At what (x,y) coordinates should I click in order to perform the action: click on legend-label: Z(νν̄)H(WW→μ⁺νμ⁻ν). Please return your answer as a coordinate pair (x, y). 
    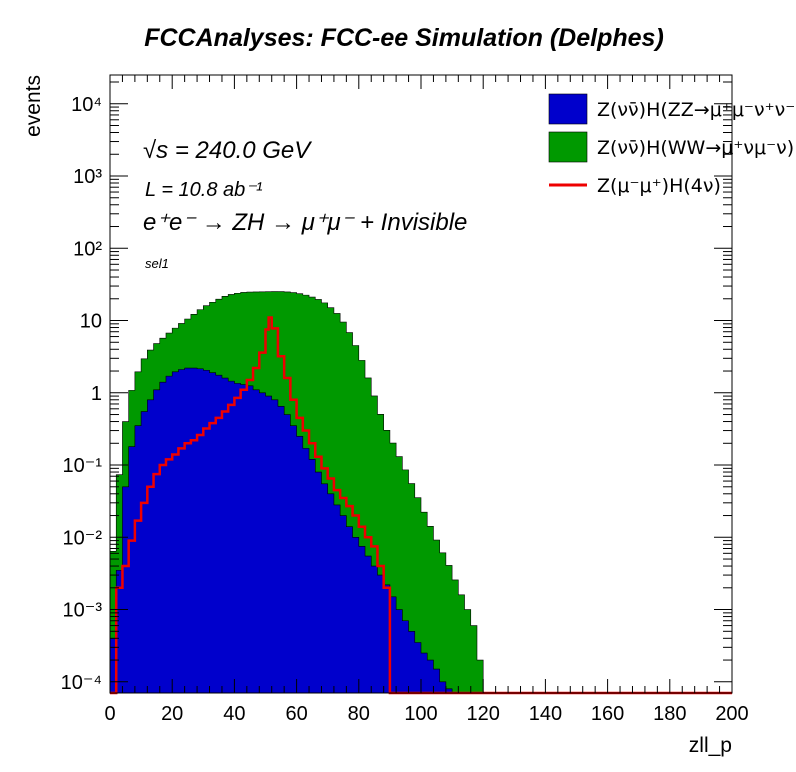
    Looking at the image, I should click on (695, 148).